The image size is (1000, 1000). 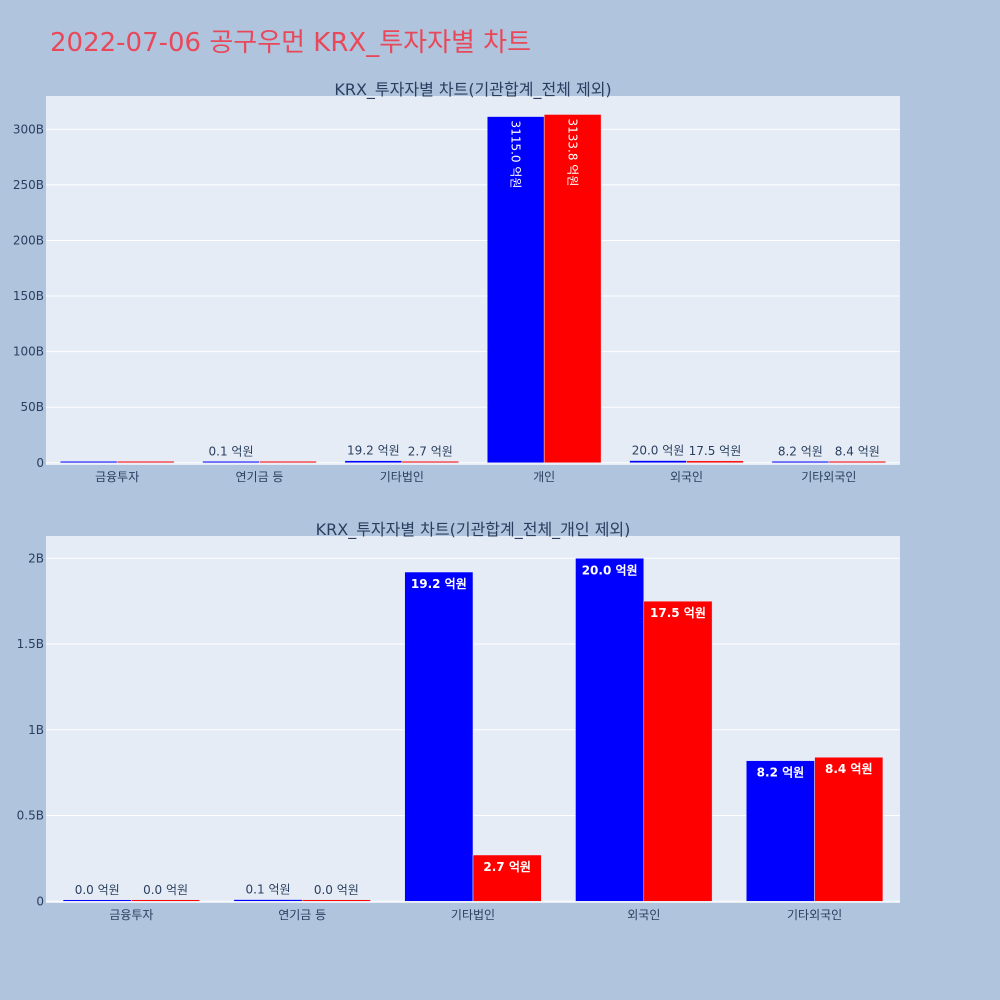 I want to click on chart2-x-tick-label: 연기금 등, so click(x=302, y=915).